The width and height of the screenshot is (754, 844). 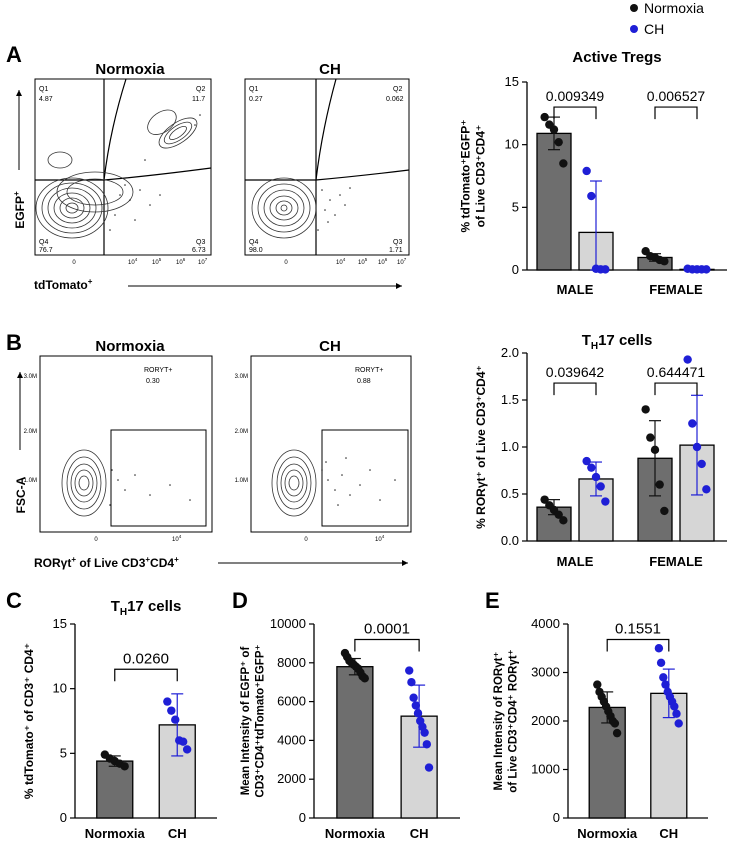 What do you see at coordinates (153, 381) in the screenshot?
I see `flow-b-left-gate-val: 0.30` at bounding box center [153, 381].